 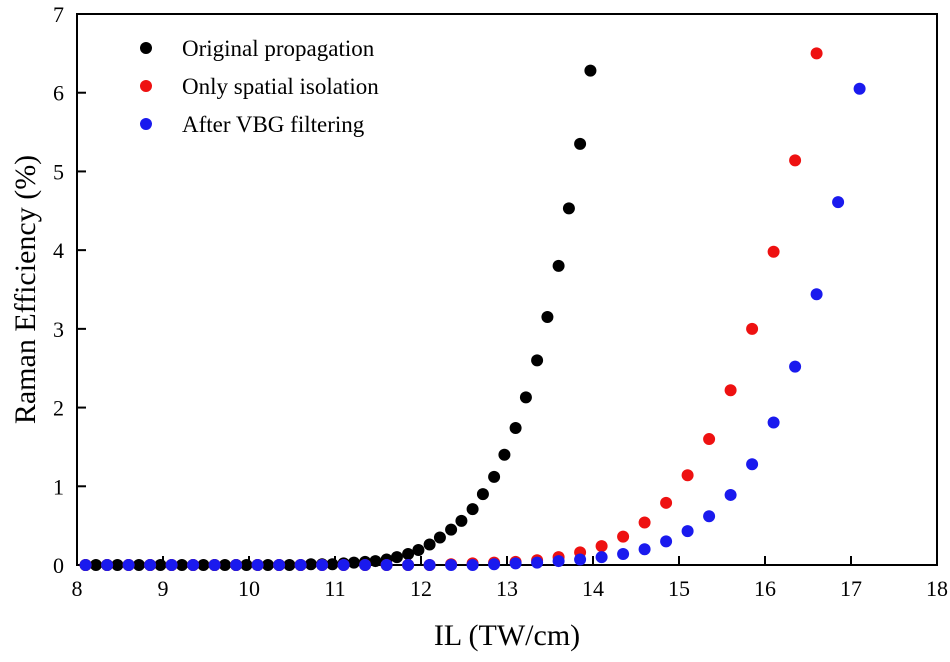 I want to click on legend-label: Original propagation, so click(x=278, y=48).